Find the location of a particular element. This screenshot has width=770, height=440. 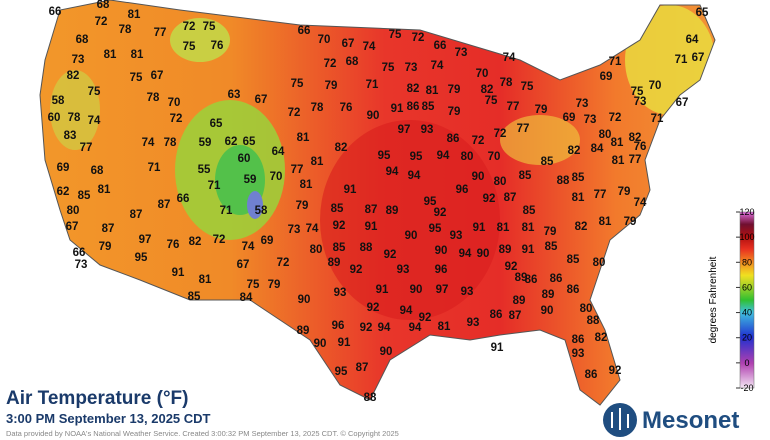

station-temperature: 93 is located at coordinates (403, 270).